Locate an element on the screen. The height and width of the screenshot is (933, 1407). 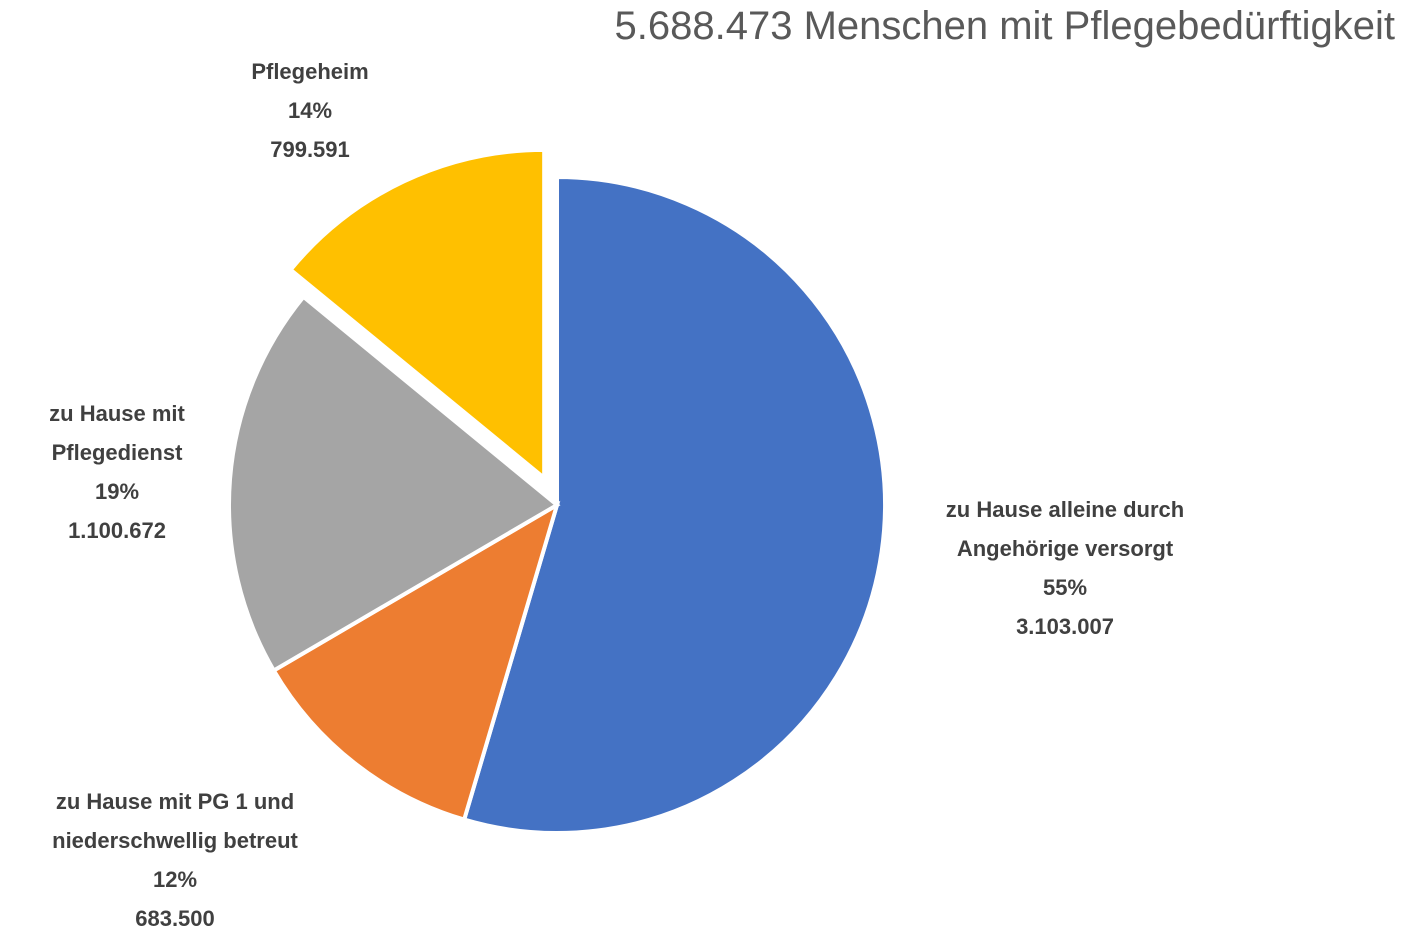
percentage-label: 14% is located at coordinates (310, 110).